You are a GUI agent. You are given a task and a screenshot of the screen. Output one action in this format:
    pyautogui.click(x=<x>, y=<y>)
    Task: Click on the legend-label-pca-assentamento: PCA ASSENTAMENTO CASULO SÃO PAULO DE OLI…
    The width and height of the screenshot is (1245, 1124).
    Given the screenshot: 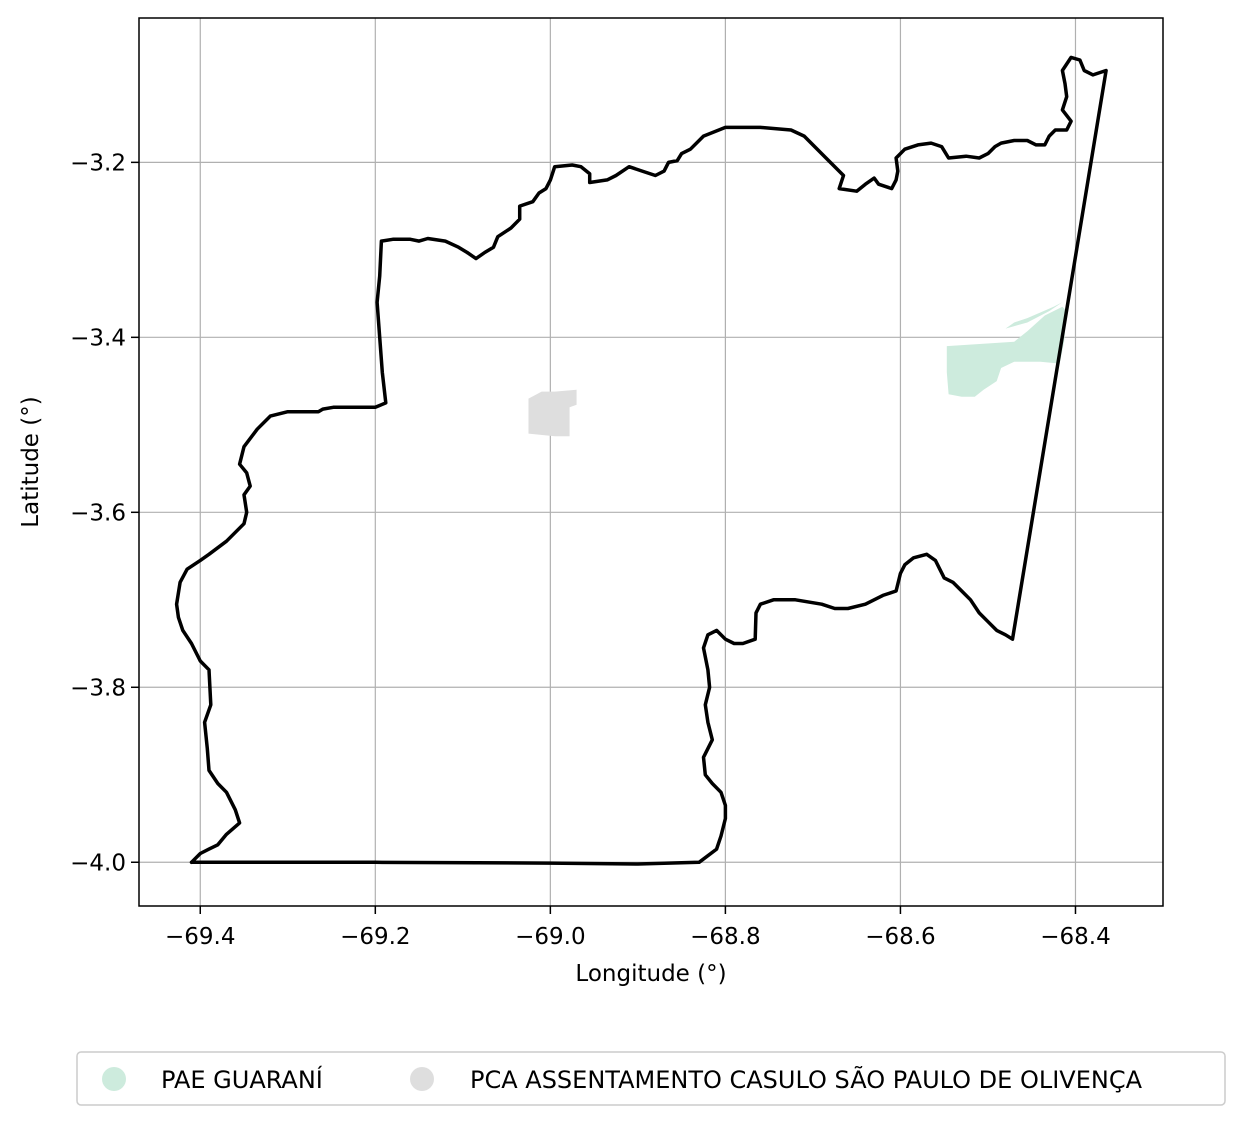 What is the action you would take?
    pyautogui.click(x=806, y=1079)
    